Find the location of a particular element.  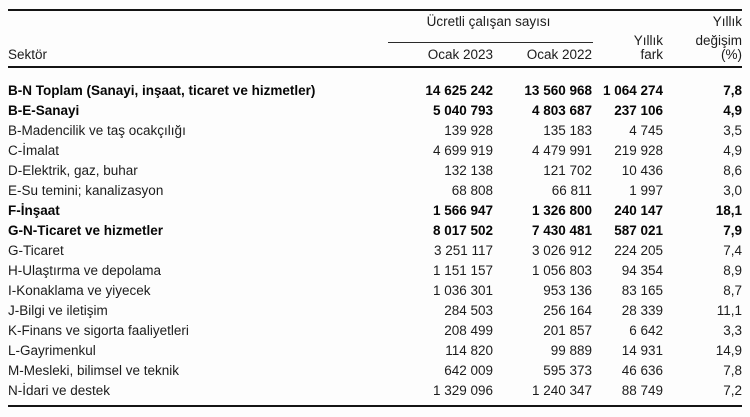

cell-jan2022: 99 889 is located at coordinates (571, 350).